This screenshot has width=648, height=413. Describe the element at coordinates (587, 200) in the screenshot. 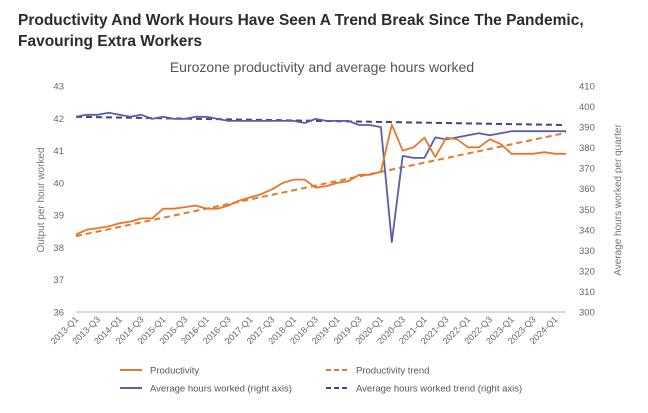

I see `right-axis-ticks: 300 310 320 330 340 350 360 370 380 390 400 410` at that location.